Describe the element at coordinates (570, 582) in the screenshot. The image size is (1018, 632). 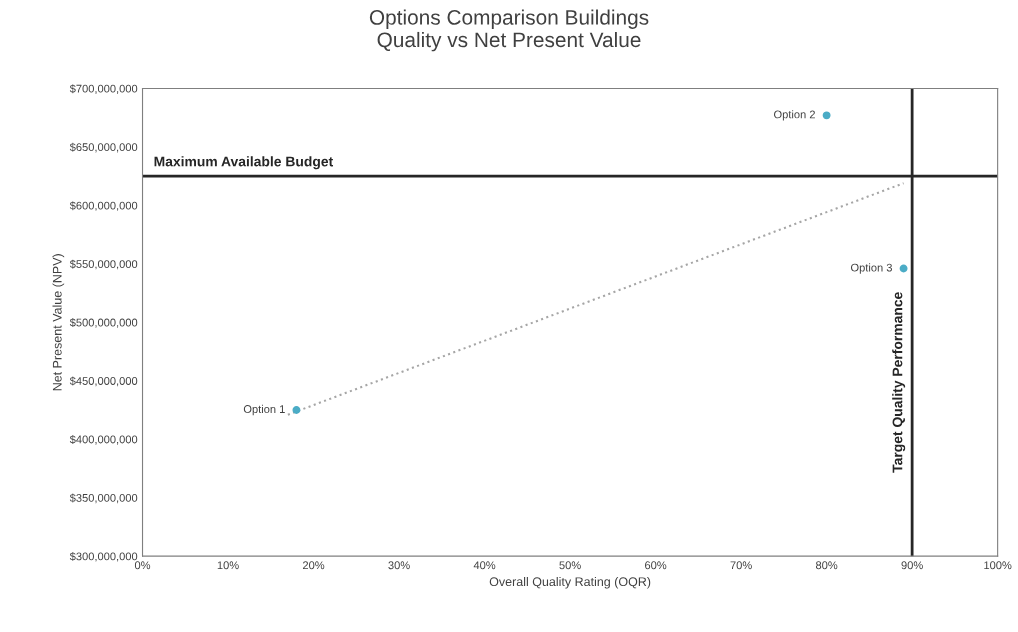
I see `x-axis-title: Overall Quality Rating (OQR)` at that location.